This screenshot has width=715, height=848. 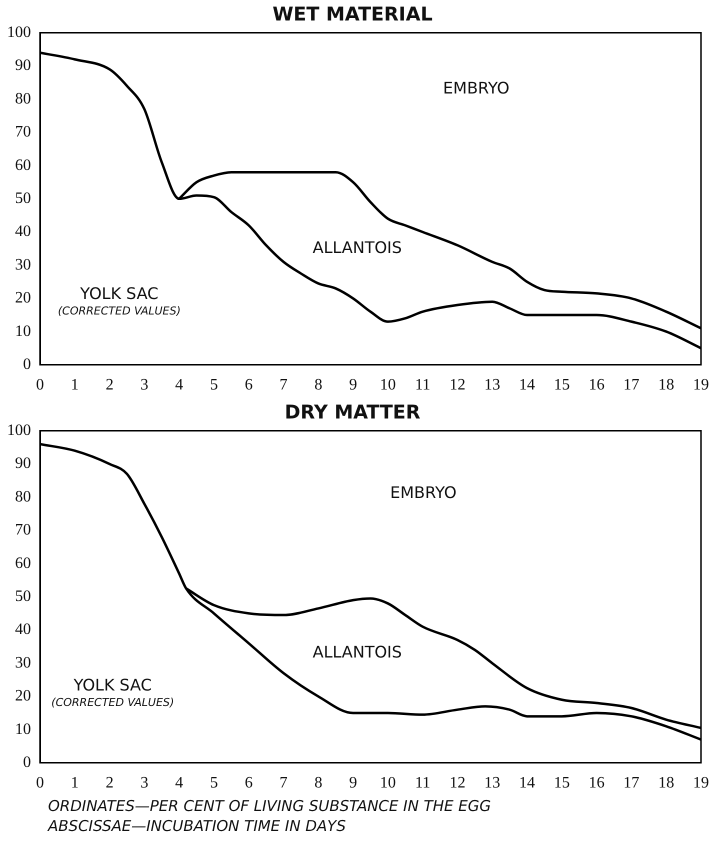 What do you see at coordinates (197, 826) in the screenshot?
I see `text: ABSCISSAE—INCUBATION TIME IN DAYS` at bounding box center [197, 826].